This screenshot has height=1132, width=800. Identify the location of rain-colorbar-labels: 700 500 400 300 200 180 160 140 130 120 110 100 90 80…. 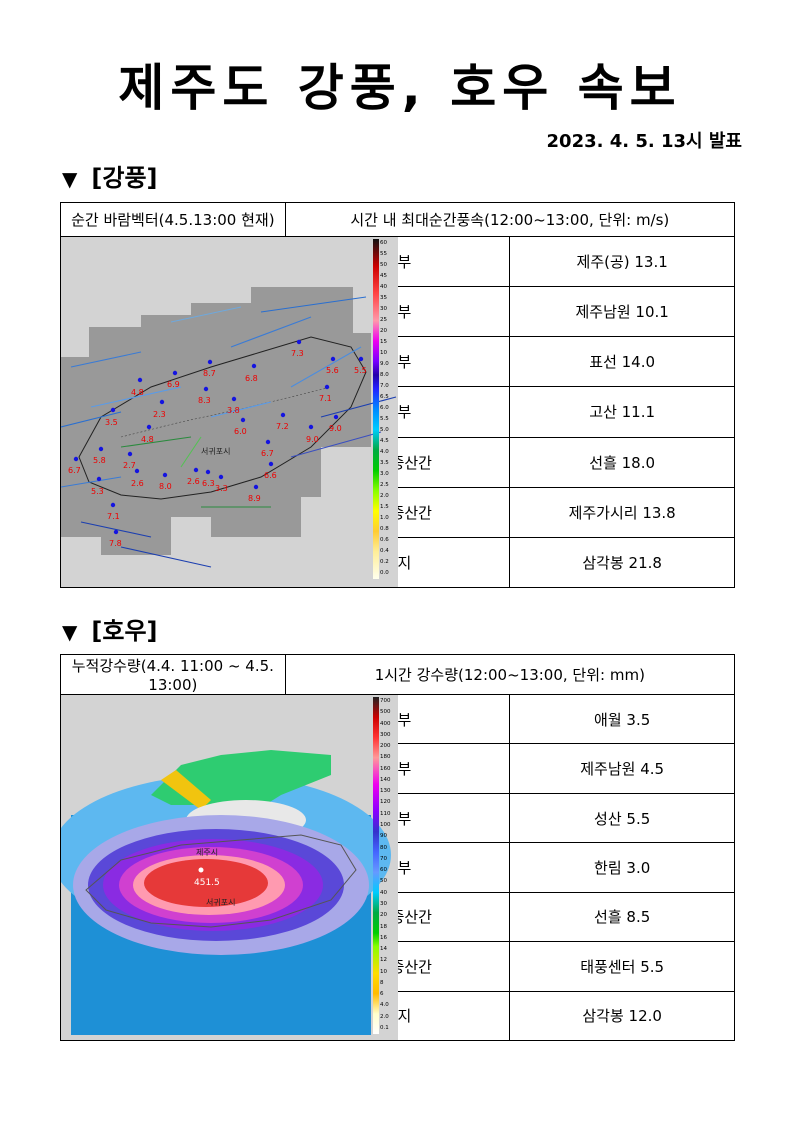
(388, 865).